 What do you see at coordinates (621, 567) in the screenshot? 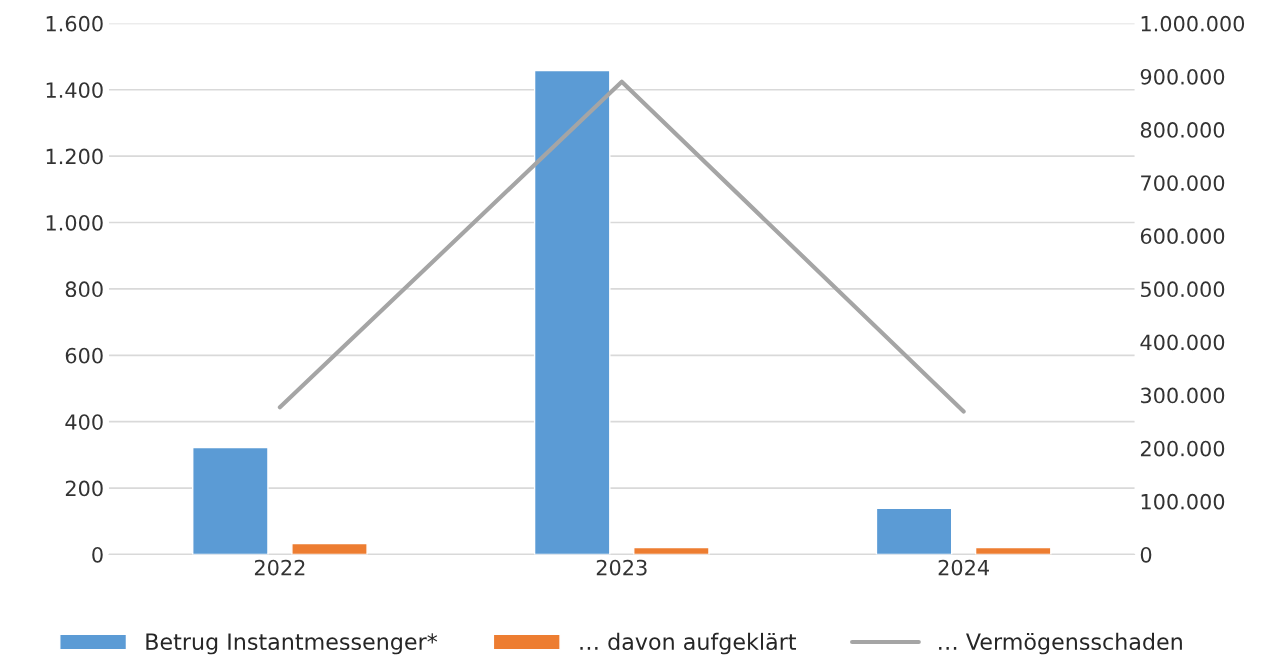
I see `x-tick-label: 2023` at bounding box center [621, 567].